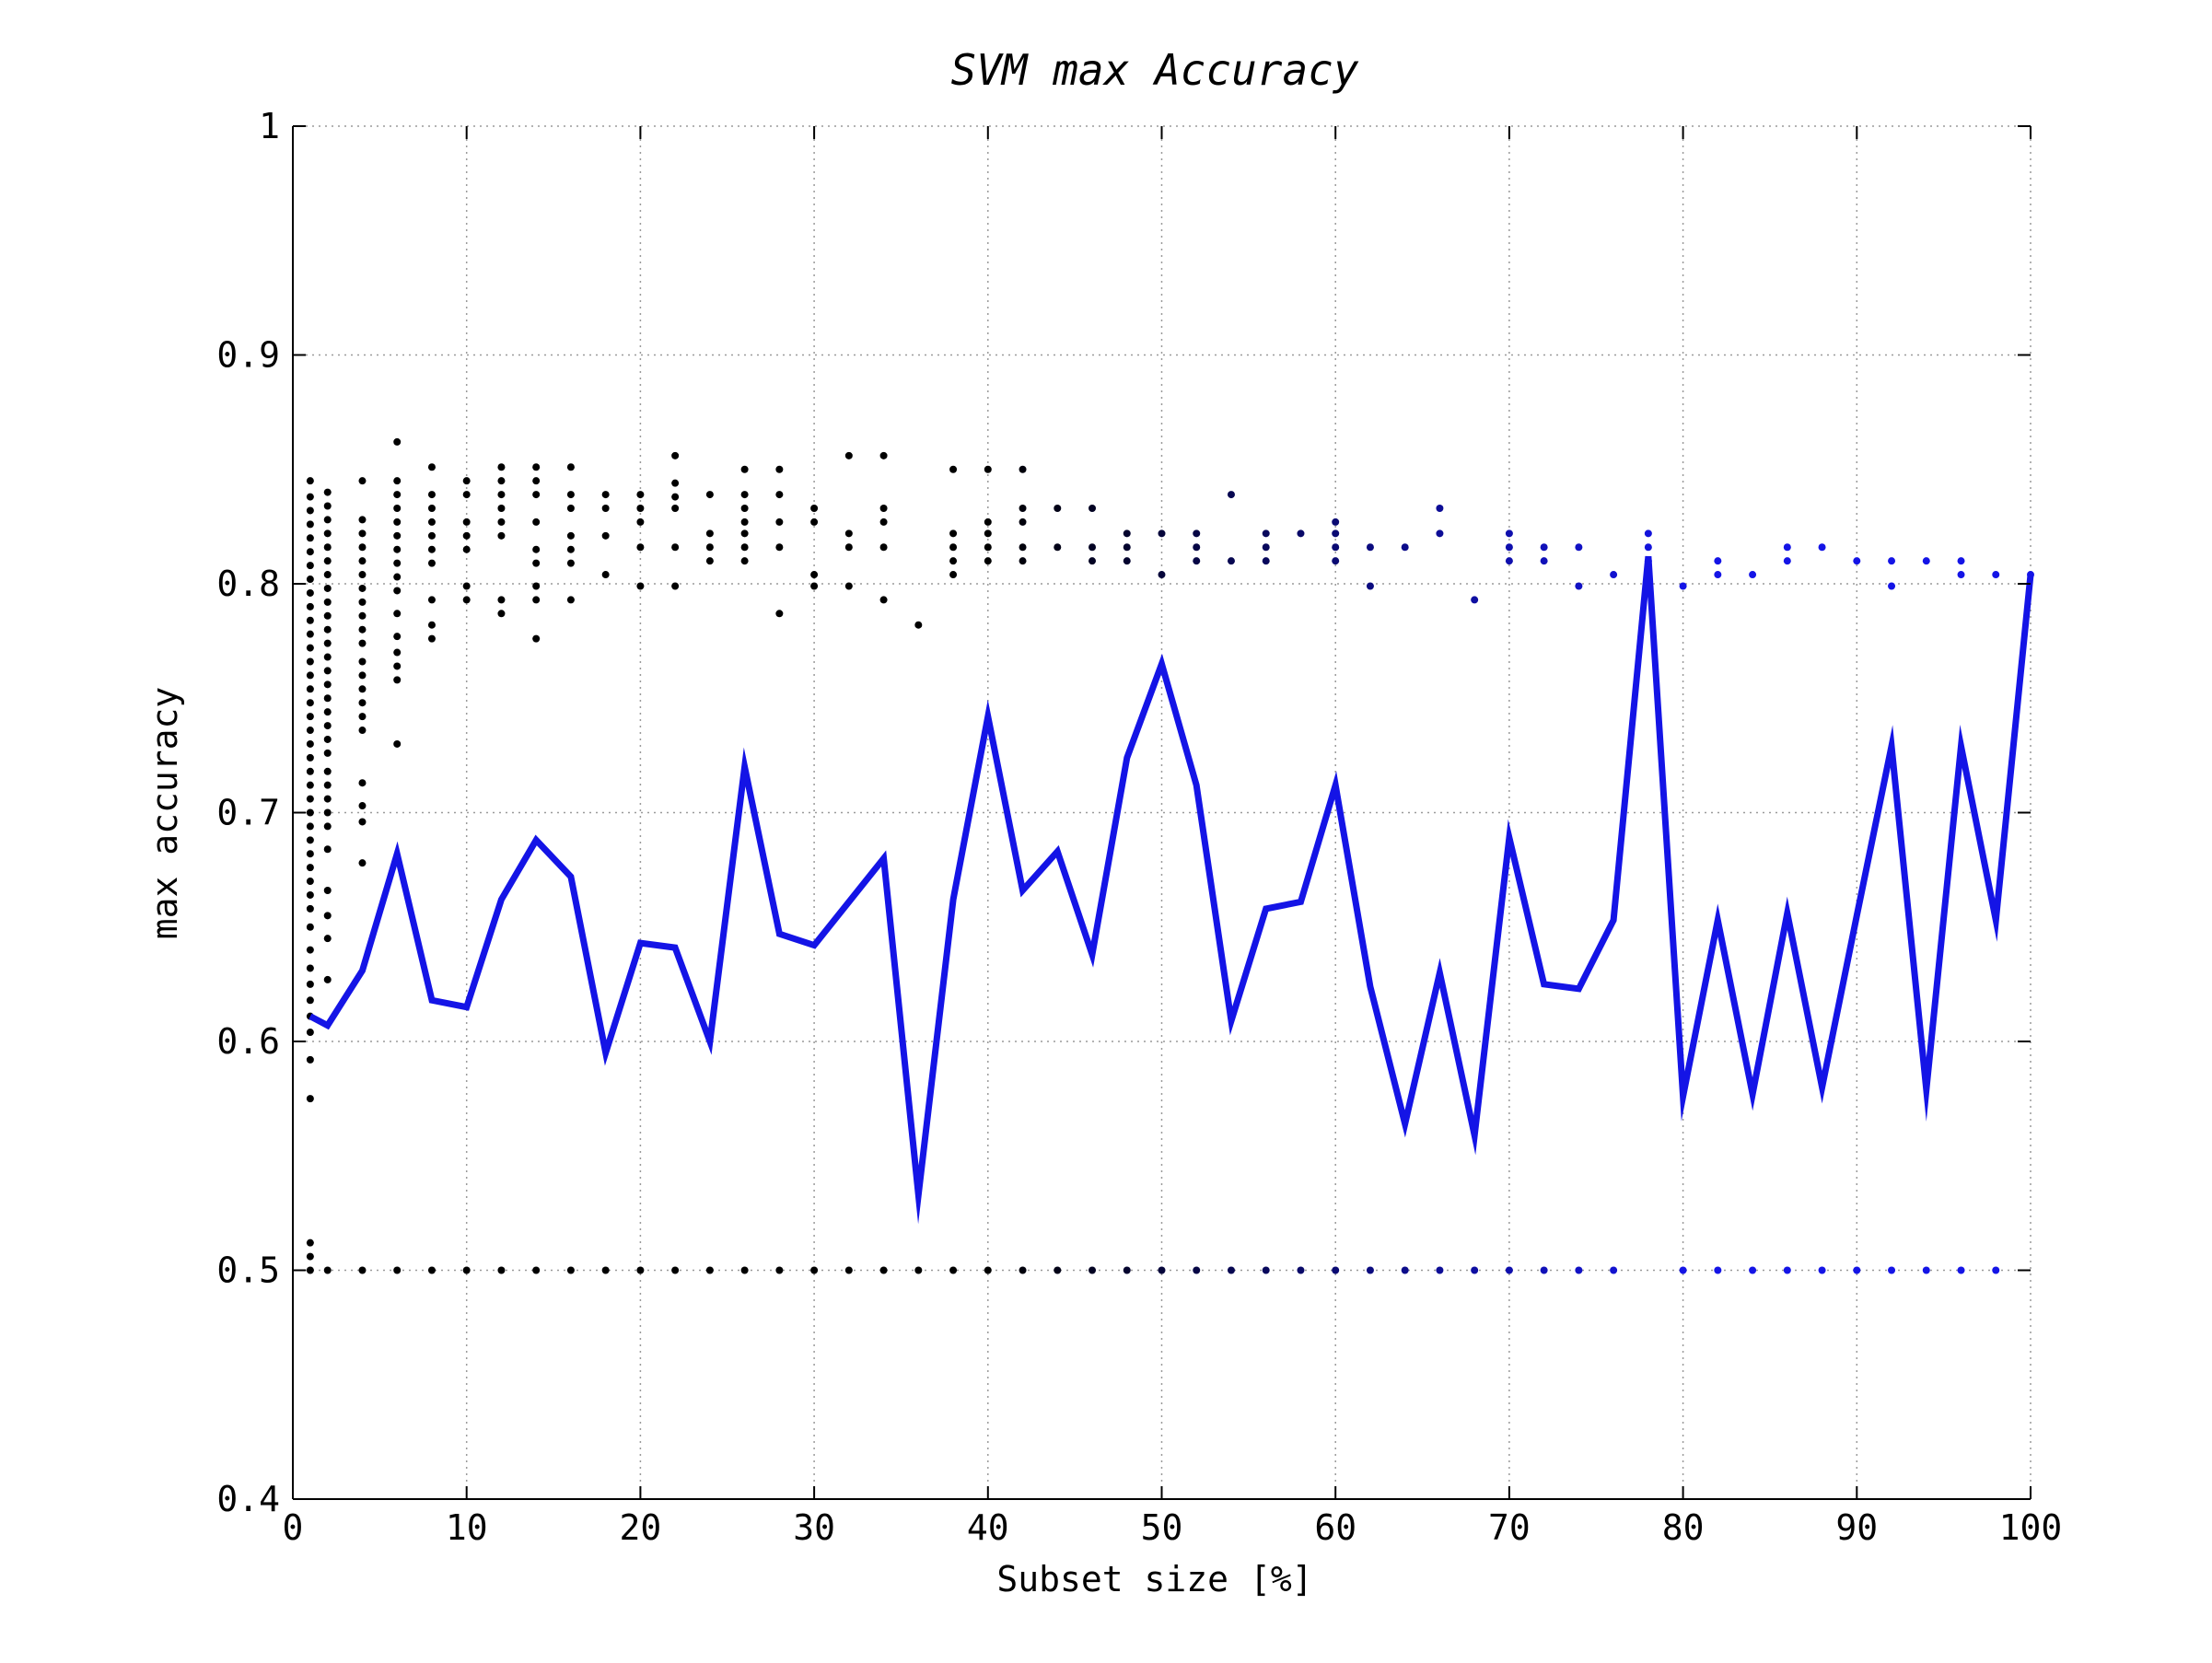 The width and height of the screenshot is (2212, 1663). Describe the element at coordinates (1335, 1527) in the screenshot. I see `x-tick-label: 60` at that location.